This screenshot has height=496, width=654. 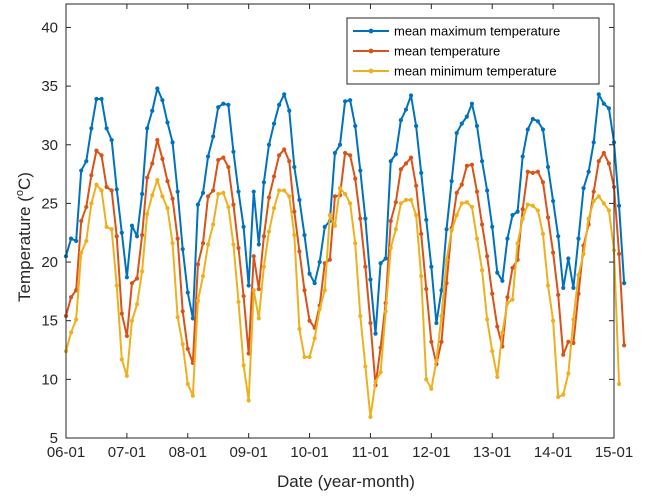 What do you see at coordinates (492, 452) in the screenshot?
I see `x-tick-label: 13-01` at bounding box center [492, 452].